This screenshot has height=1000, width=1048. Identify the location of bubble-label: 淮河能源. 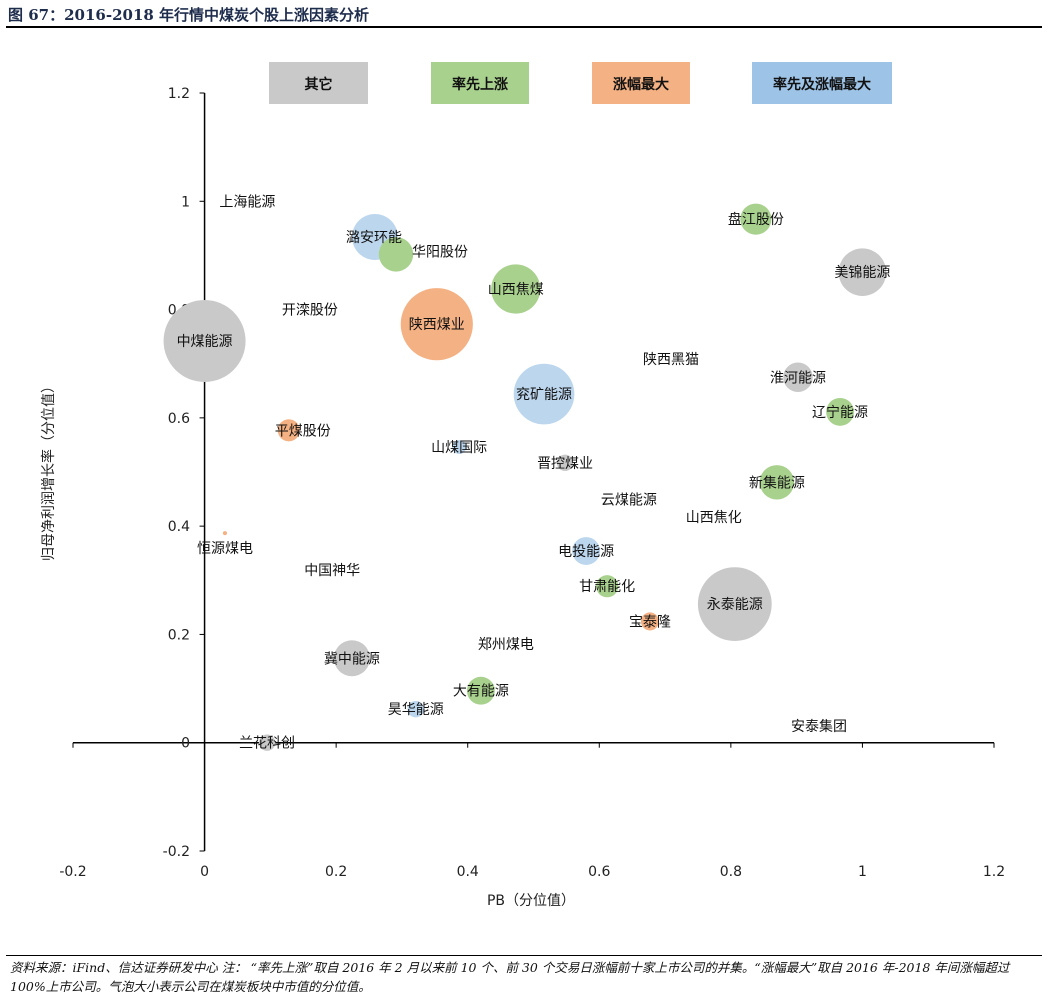
(798, 378).